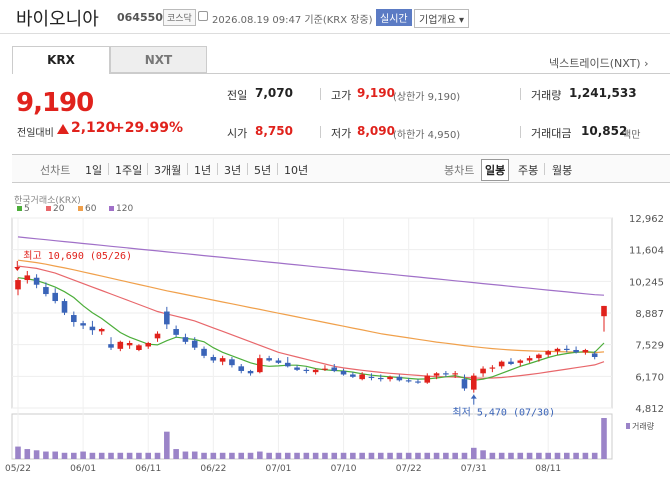  I want to click on company-info-dropdown: 기업개요 ▾, so click(441, 18).